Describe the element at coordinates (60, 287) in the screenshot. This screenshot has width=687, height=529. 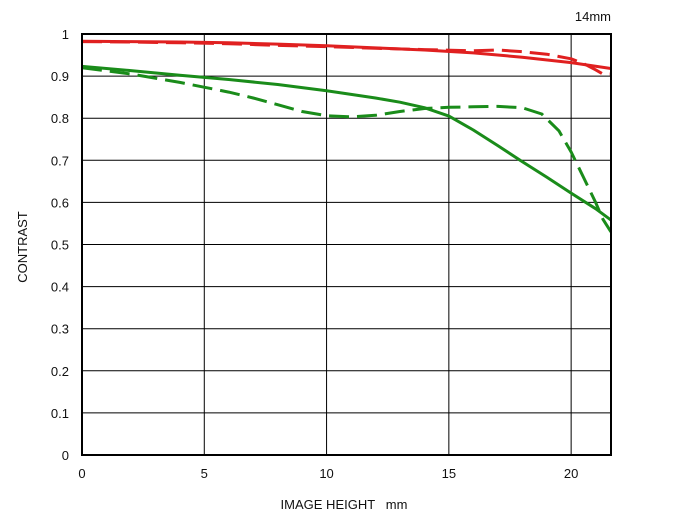
I see `y-tick-label: 0.4` at that location.